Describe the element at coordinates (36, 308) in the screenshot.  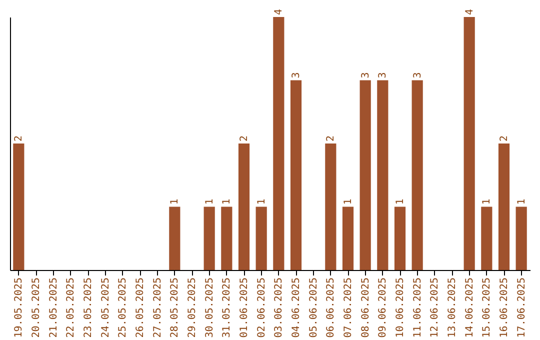
I see `x-tick-label: 20.05.2025` at that location.